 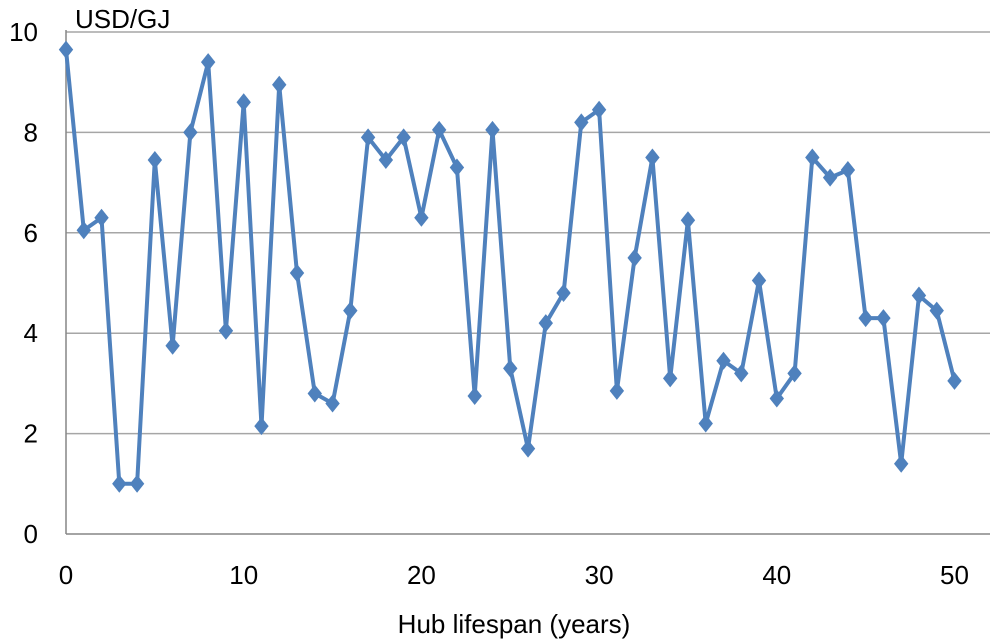 What do you see at coordinates (514, 575) in the screenshot?
I see `x-tick-labels: 0 10 20 30 40 50` at bounding box center [514, 575].